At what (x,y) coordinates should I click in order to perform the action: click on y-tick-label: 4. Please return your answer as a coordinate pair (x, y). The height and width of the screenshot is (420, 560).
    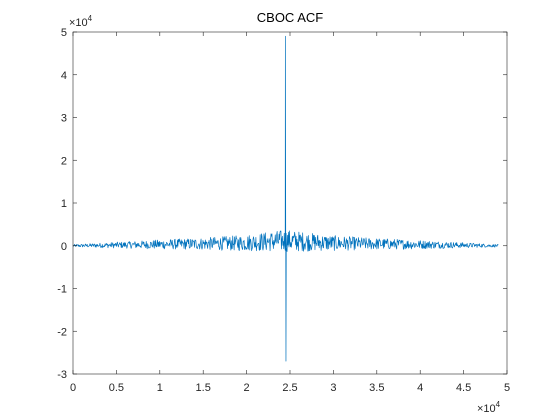
    Looking at the image, I should click on (64, 76).